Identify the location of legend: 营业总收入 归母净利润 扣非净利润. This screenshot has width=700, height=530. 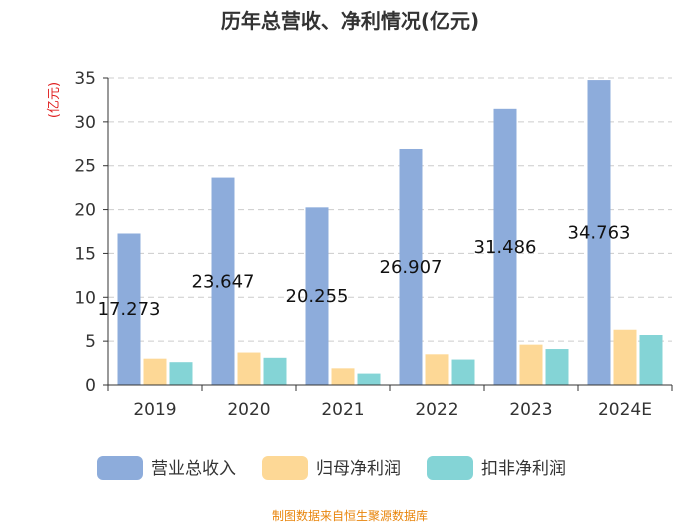
(331, 468).